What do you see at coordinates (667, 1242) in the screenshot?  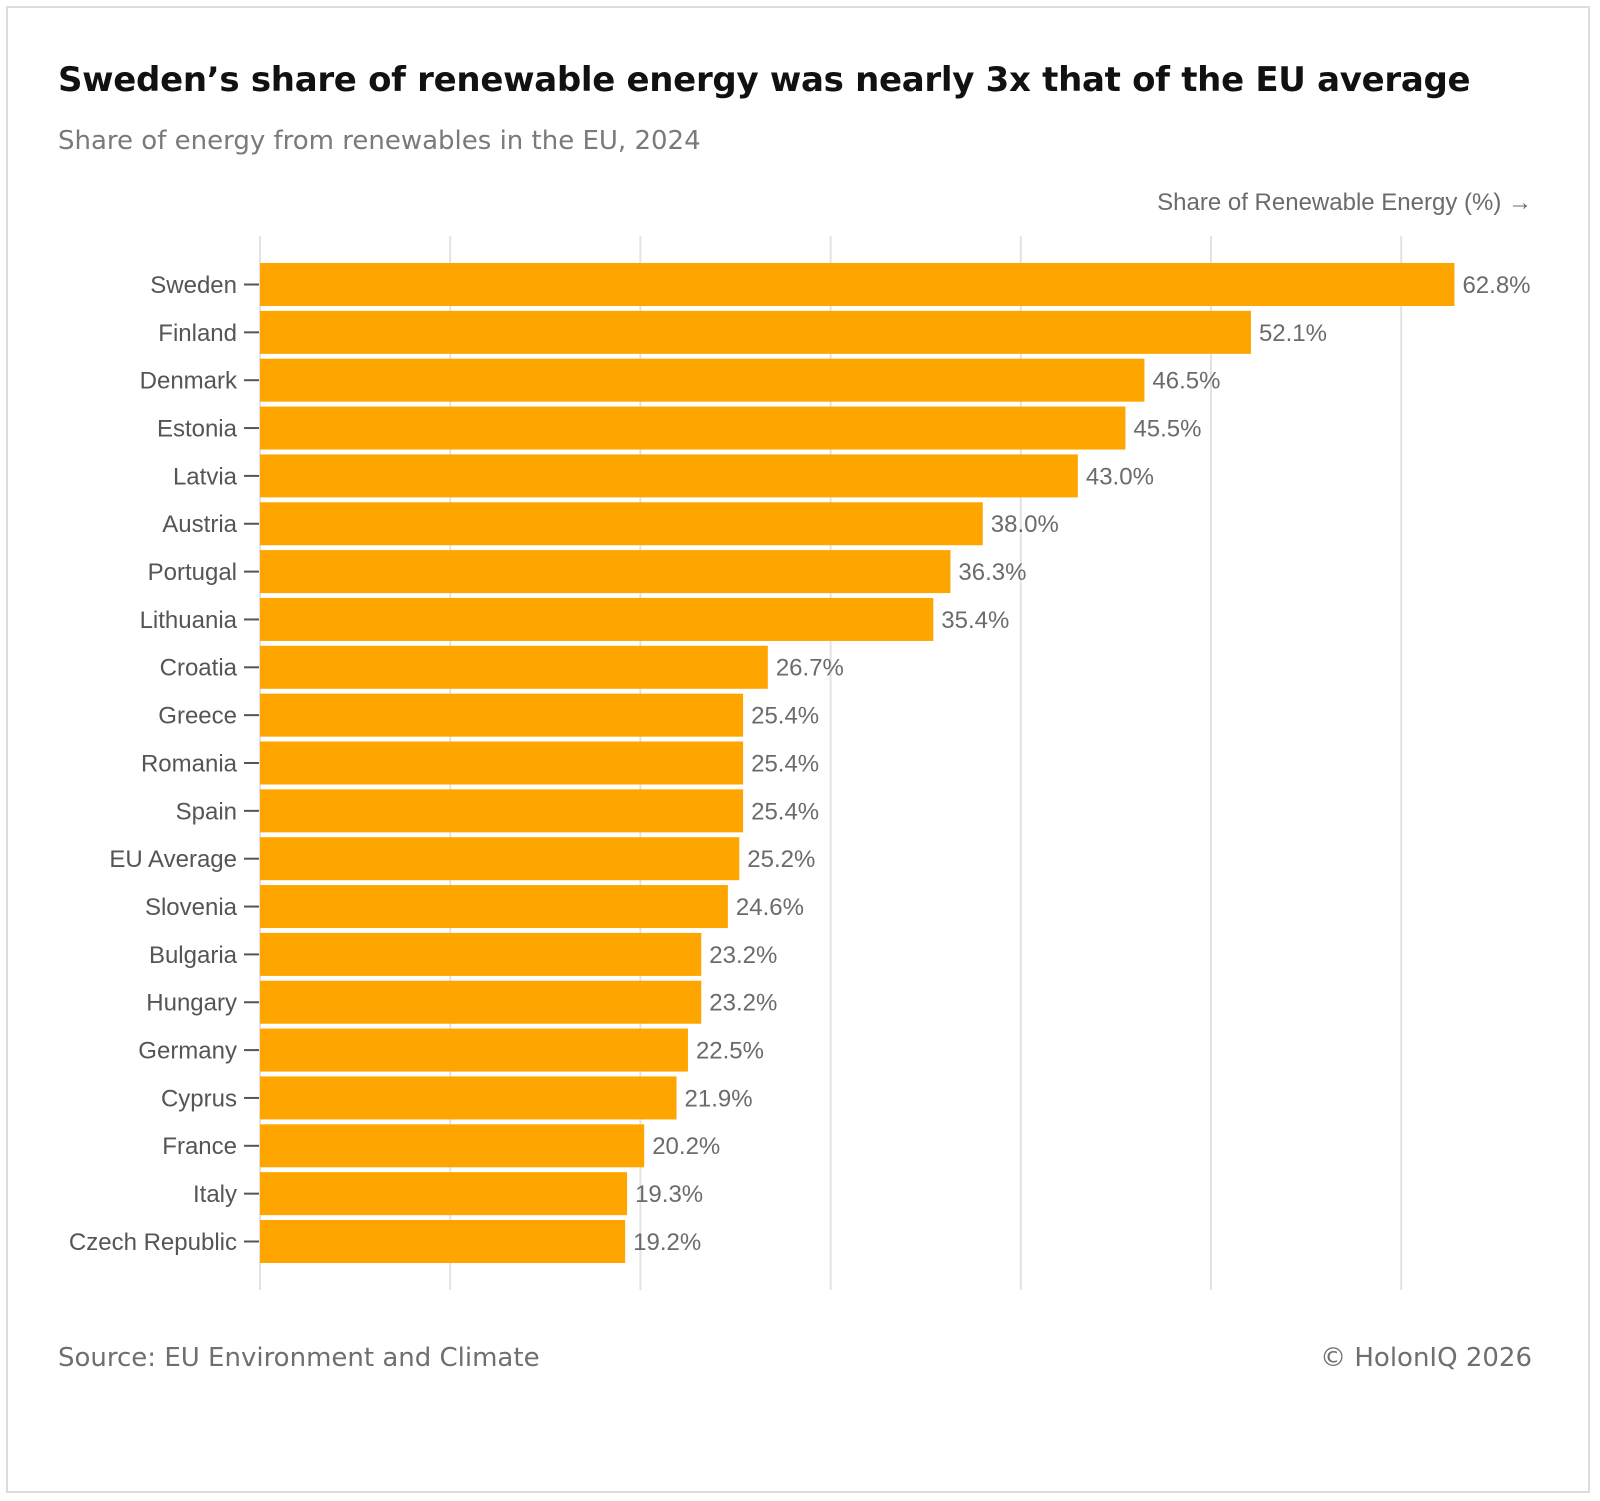 I see `data-label: 19.2%` at bounding box center [667, 1242].